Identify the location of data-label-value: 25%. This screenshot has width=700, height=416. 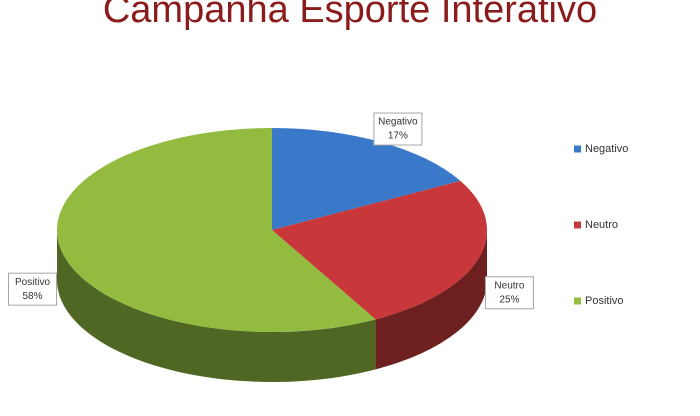
(509, 299).